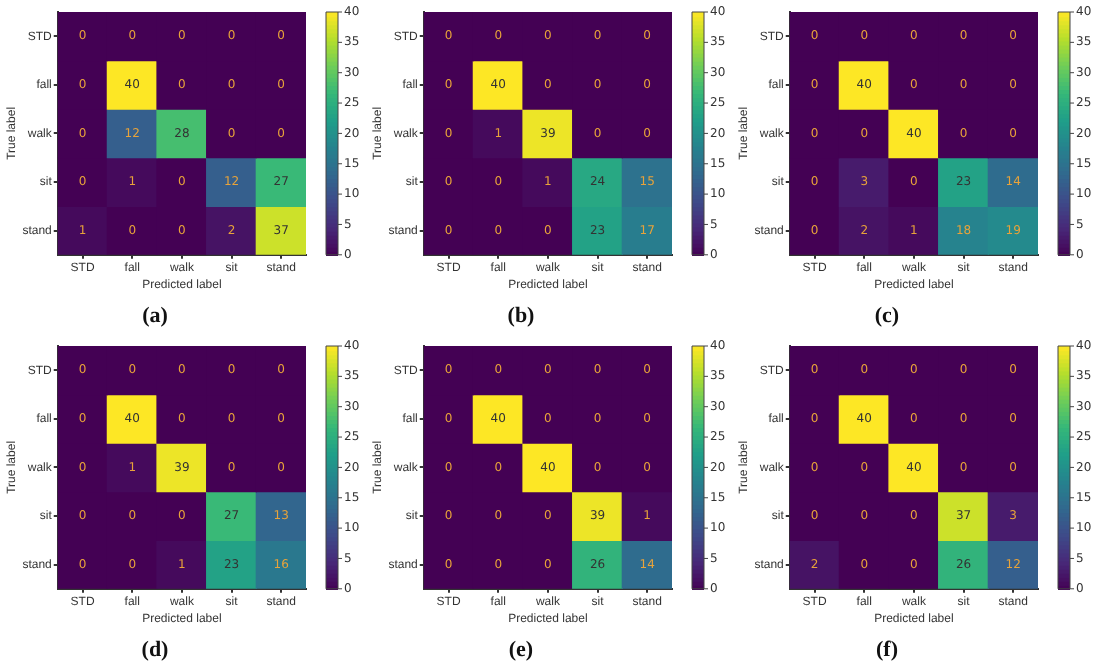 The height and width of the screenshot is (670, 1100). Describe the element at coordinates (887, 650) in the screenshot. I see `text: (f)` at that location.